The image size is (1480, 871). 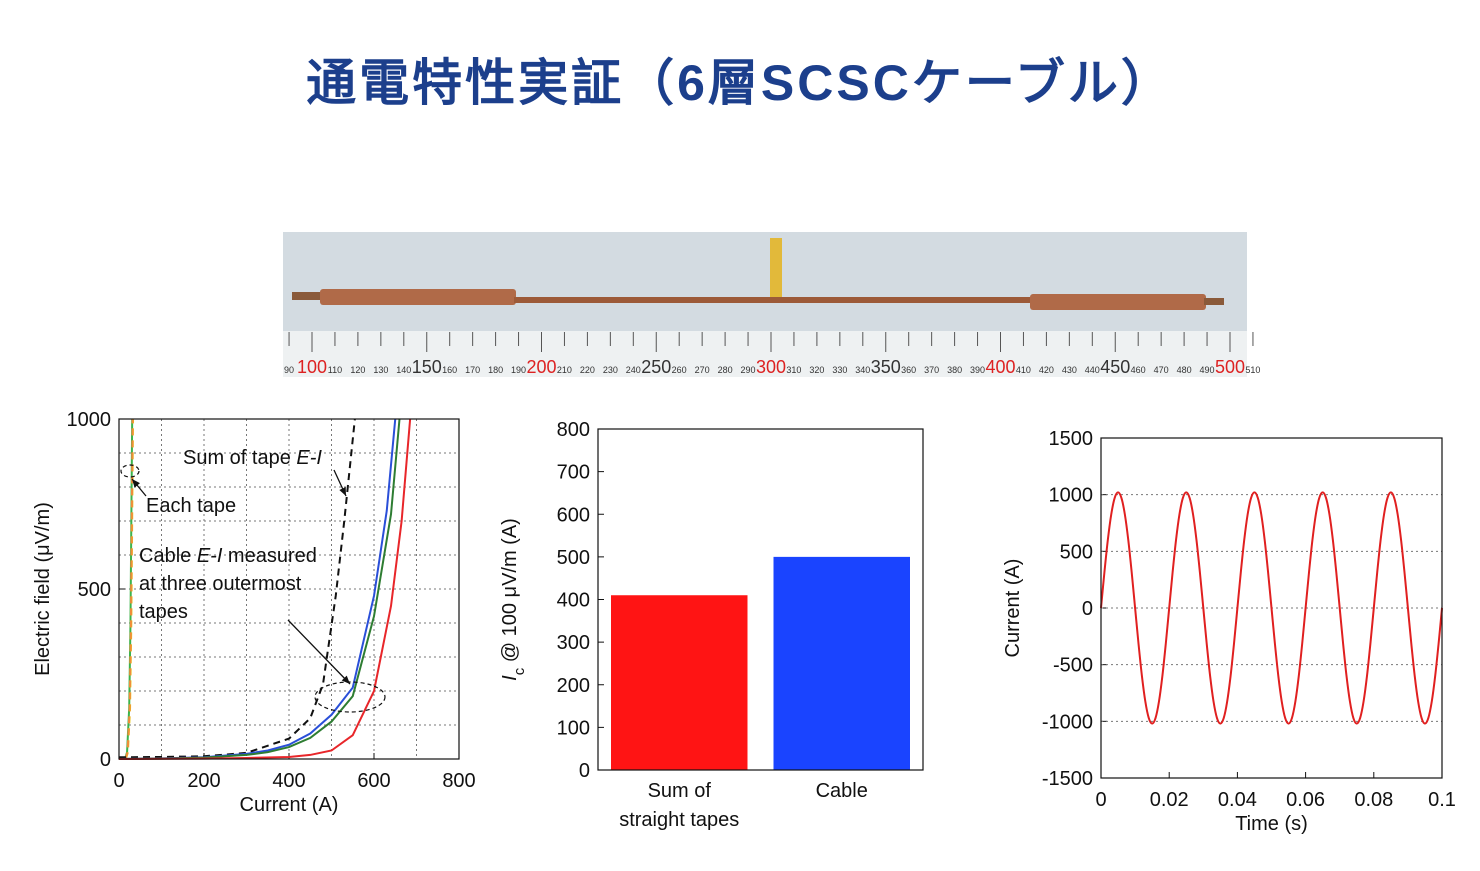 What do you see at coordinates (239, 458) in the screenshot?
I see `annotation-part: Sum of tape` at bounding box center [239, 458].